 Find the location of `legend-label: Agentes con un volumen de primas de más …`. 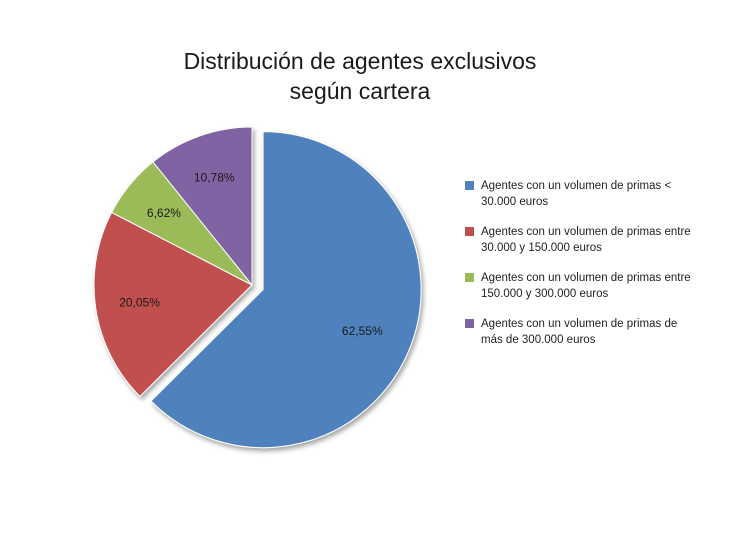

legend-label: Agentes con un volumen de primas de más … is located at coordinates (579, 332).